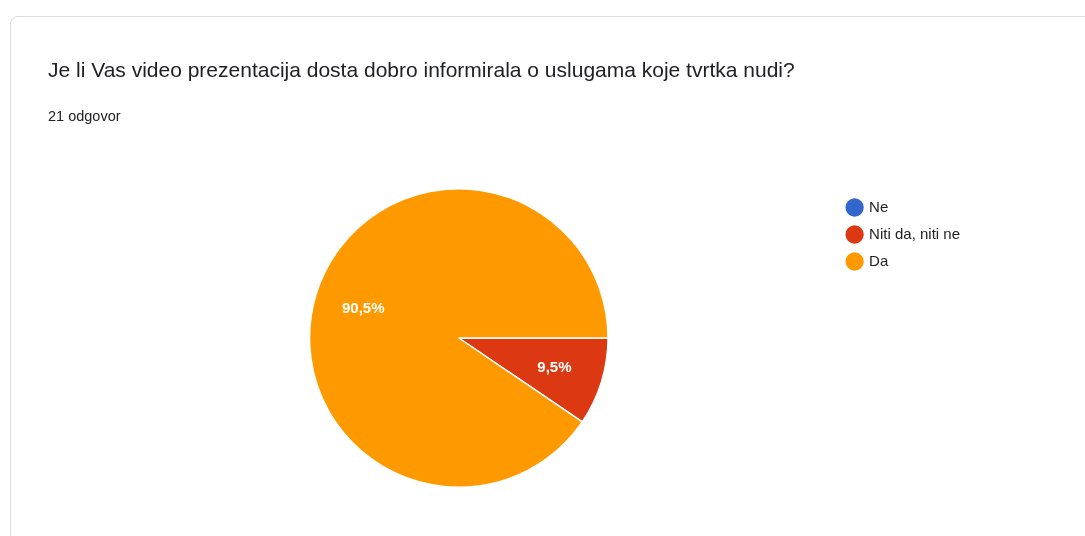 The height and width of the screenshot is (536, 1085). What do you see at coordinates (363, 307) in the screenshot?
I see `data-label: 90,5%` at bounding box center [363, 307].